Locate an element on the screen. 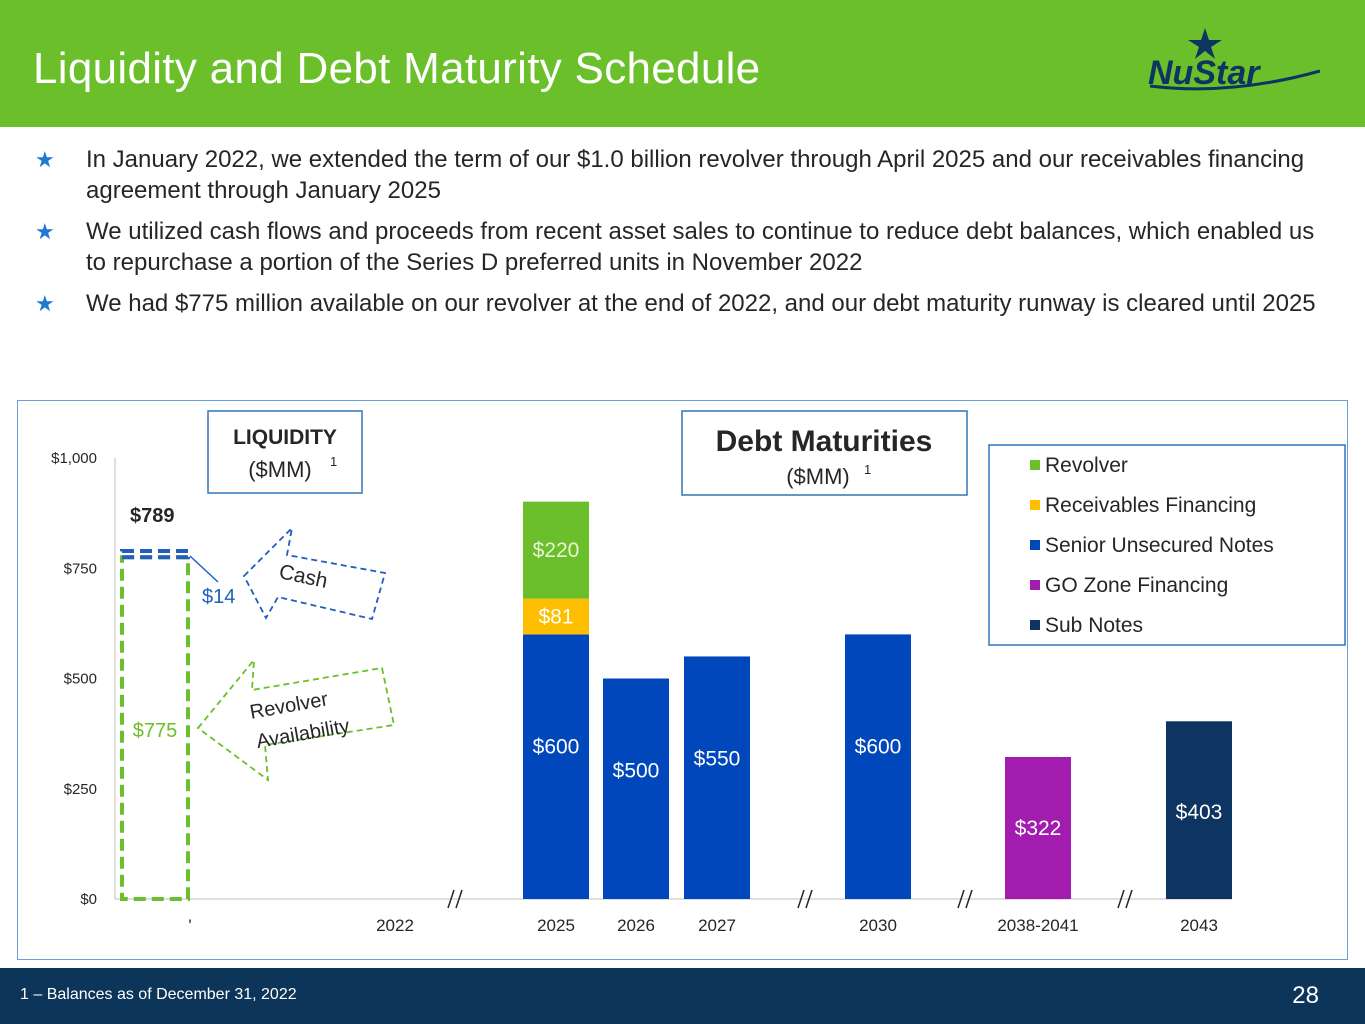 This screenshot has height=1024, width=1365. cash-arrow-label: Cash is located at coordinates (303, 576).